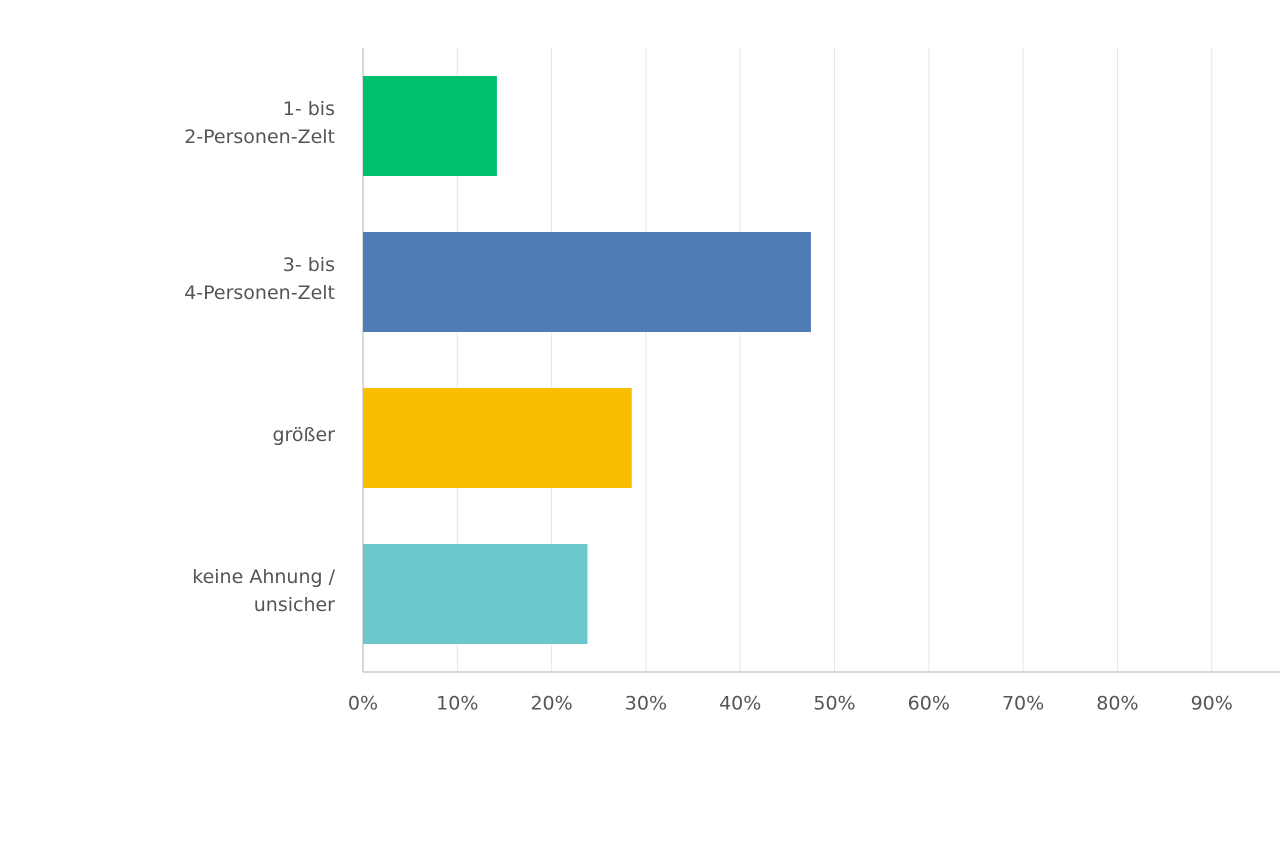 Image resolution: width=1280 pixels, height=853 pixels. I want to click on y-tick-label: keine Ahnung / unsicher, so click(263, 591).